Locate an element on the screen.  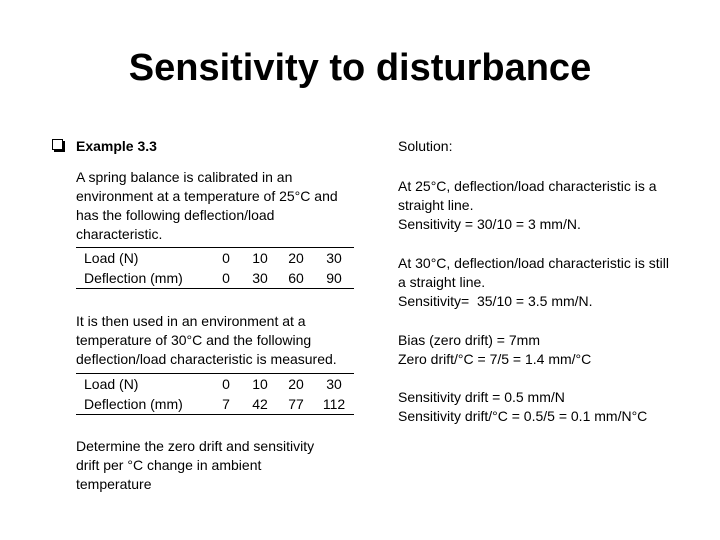
solution-text: straight line. is located at coordinates (436, 205).